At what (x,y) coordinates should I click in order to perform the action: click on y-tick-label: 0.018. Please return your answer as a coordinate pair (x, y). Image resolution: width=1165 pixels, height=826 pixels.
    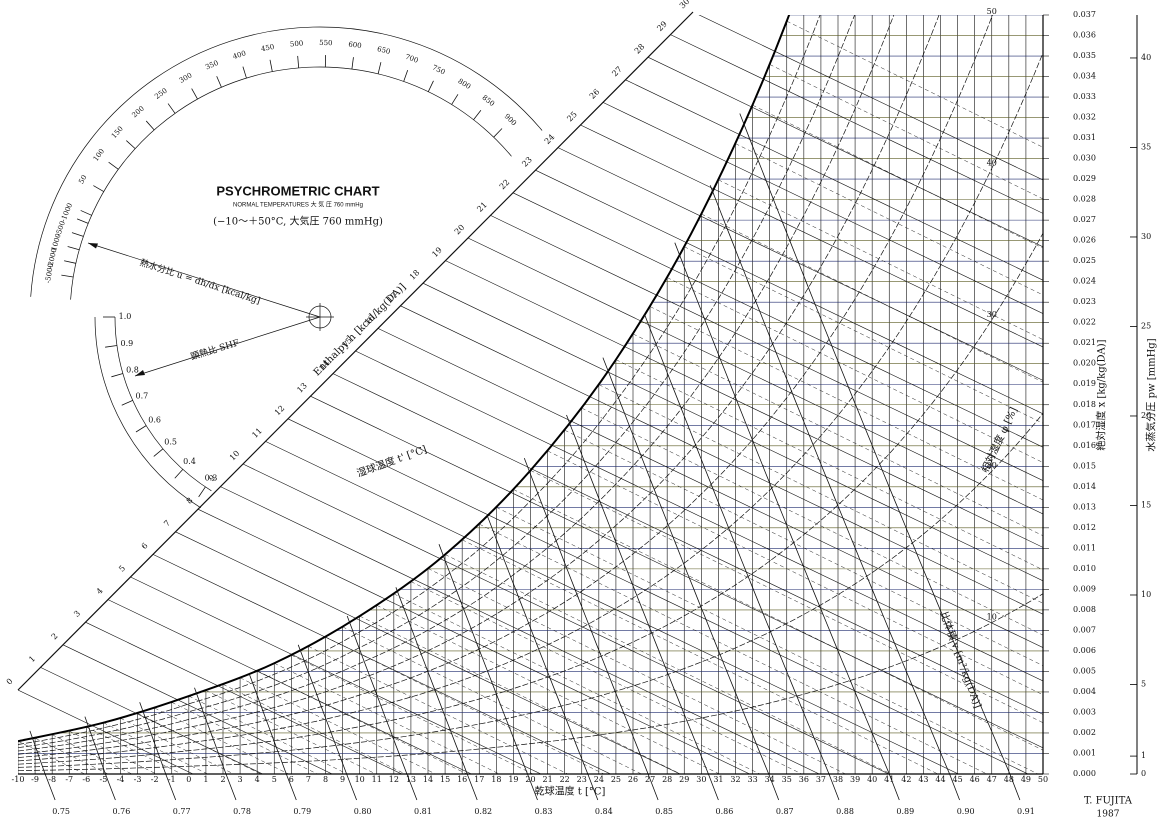
    Looking at the image, I should click on (1084, 404).